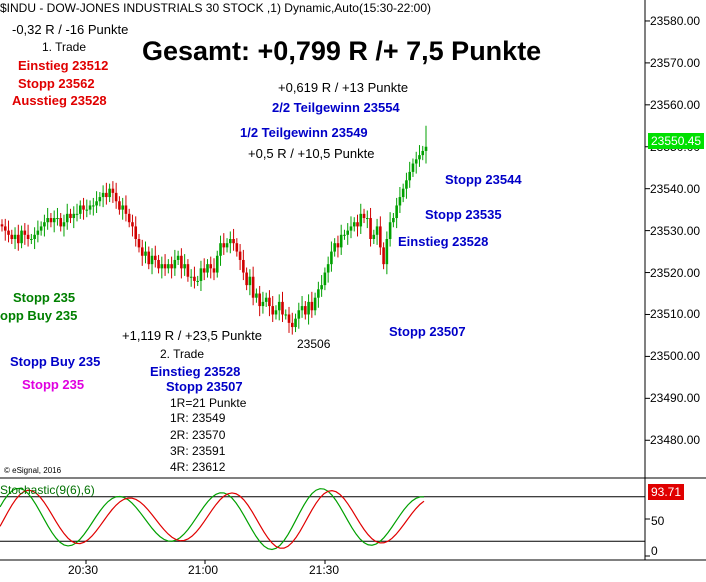 This screenshot has width=706, height=582. I want to click on annotation-r-first: +0,5 R / +10,5 Punkte, so click(311, 153).